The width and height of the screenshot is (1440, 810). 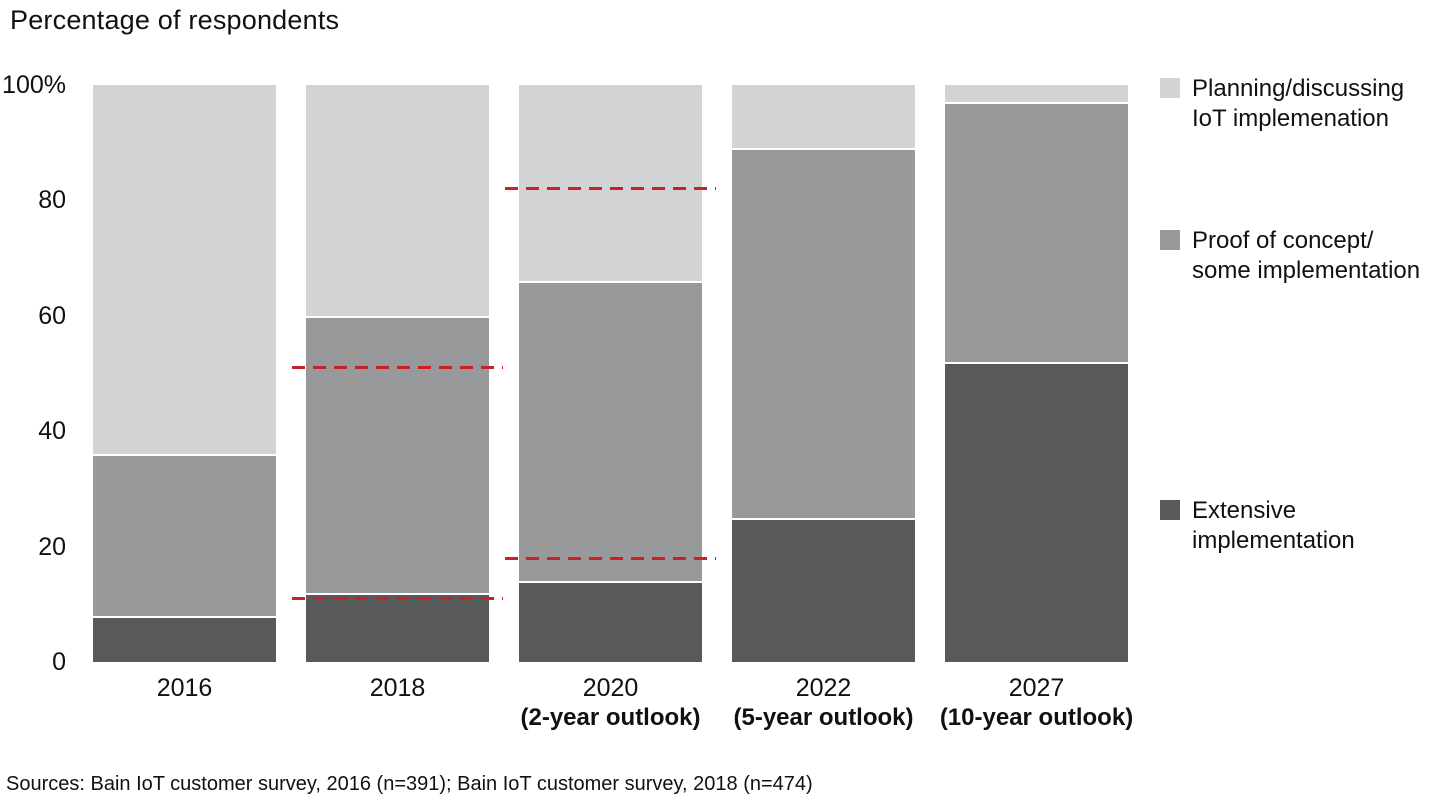 What do you see at coordinates (34, 85) in the screenshot?
I see `y-axis-tick-100: 100%` at bounding box center [34, 85].